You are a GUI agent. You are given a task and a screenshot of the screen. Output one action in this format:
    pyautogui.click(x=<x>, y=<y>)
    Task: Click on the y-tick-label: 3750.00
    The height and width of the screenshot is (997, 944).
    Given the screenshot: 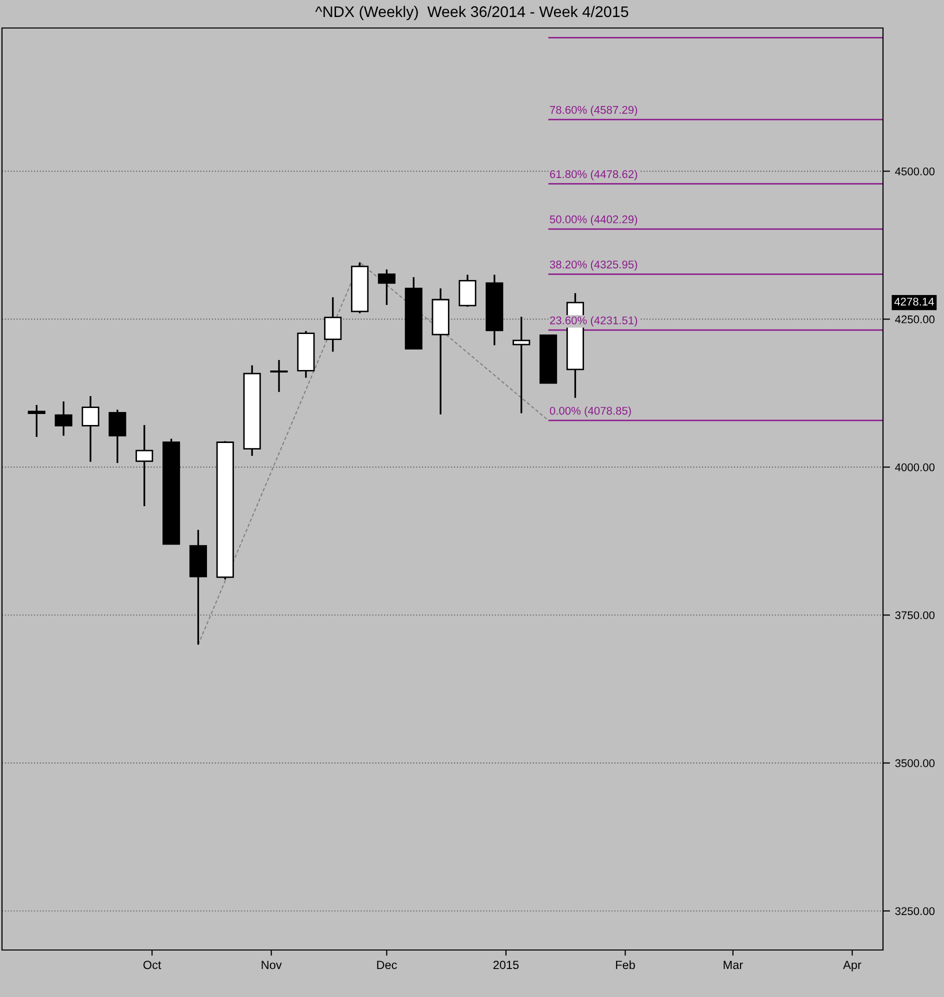 What is the action you would take?
    pyautogui.click(x=915, y=615)
    